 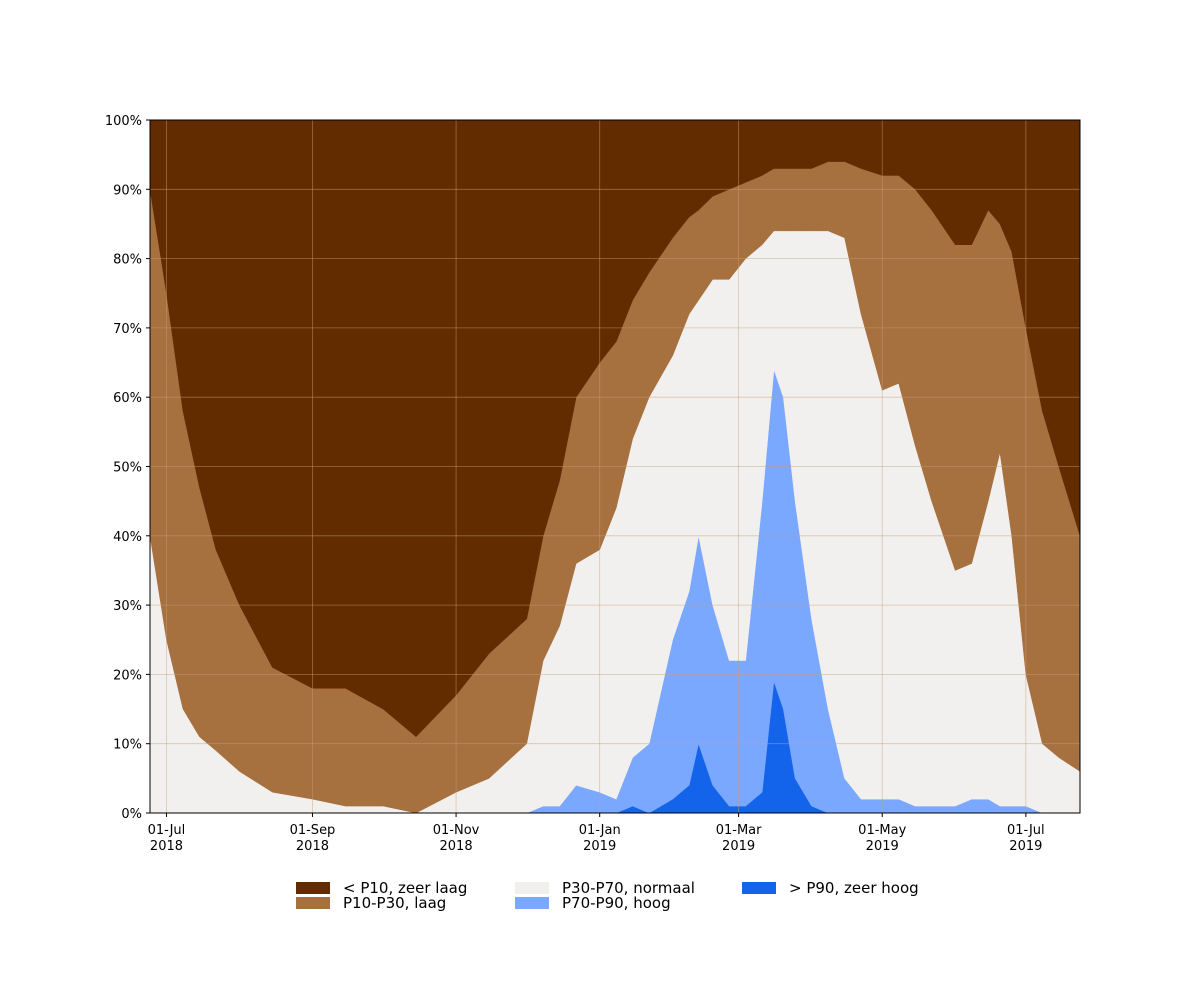 What do you see at coordinates (616, 903) in the screenshot?
I see `legend-label: P70-P90, hoog` at bounding box center [616, 903].